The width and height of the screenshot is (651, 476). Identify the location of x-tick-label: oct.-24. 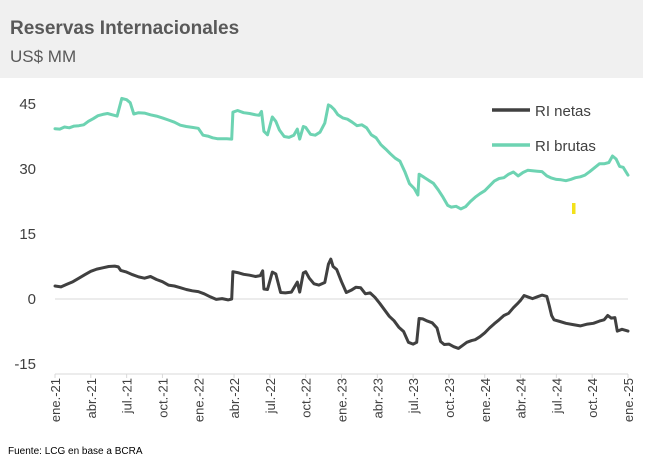
(592, 398).